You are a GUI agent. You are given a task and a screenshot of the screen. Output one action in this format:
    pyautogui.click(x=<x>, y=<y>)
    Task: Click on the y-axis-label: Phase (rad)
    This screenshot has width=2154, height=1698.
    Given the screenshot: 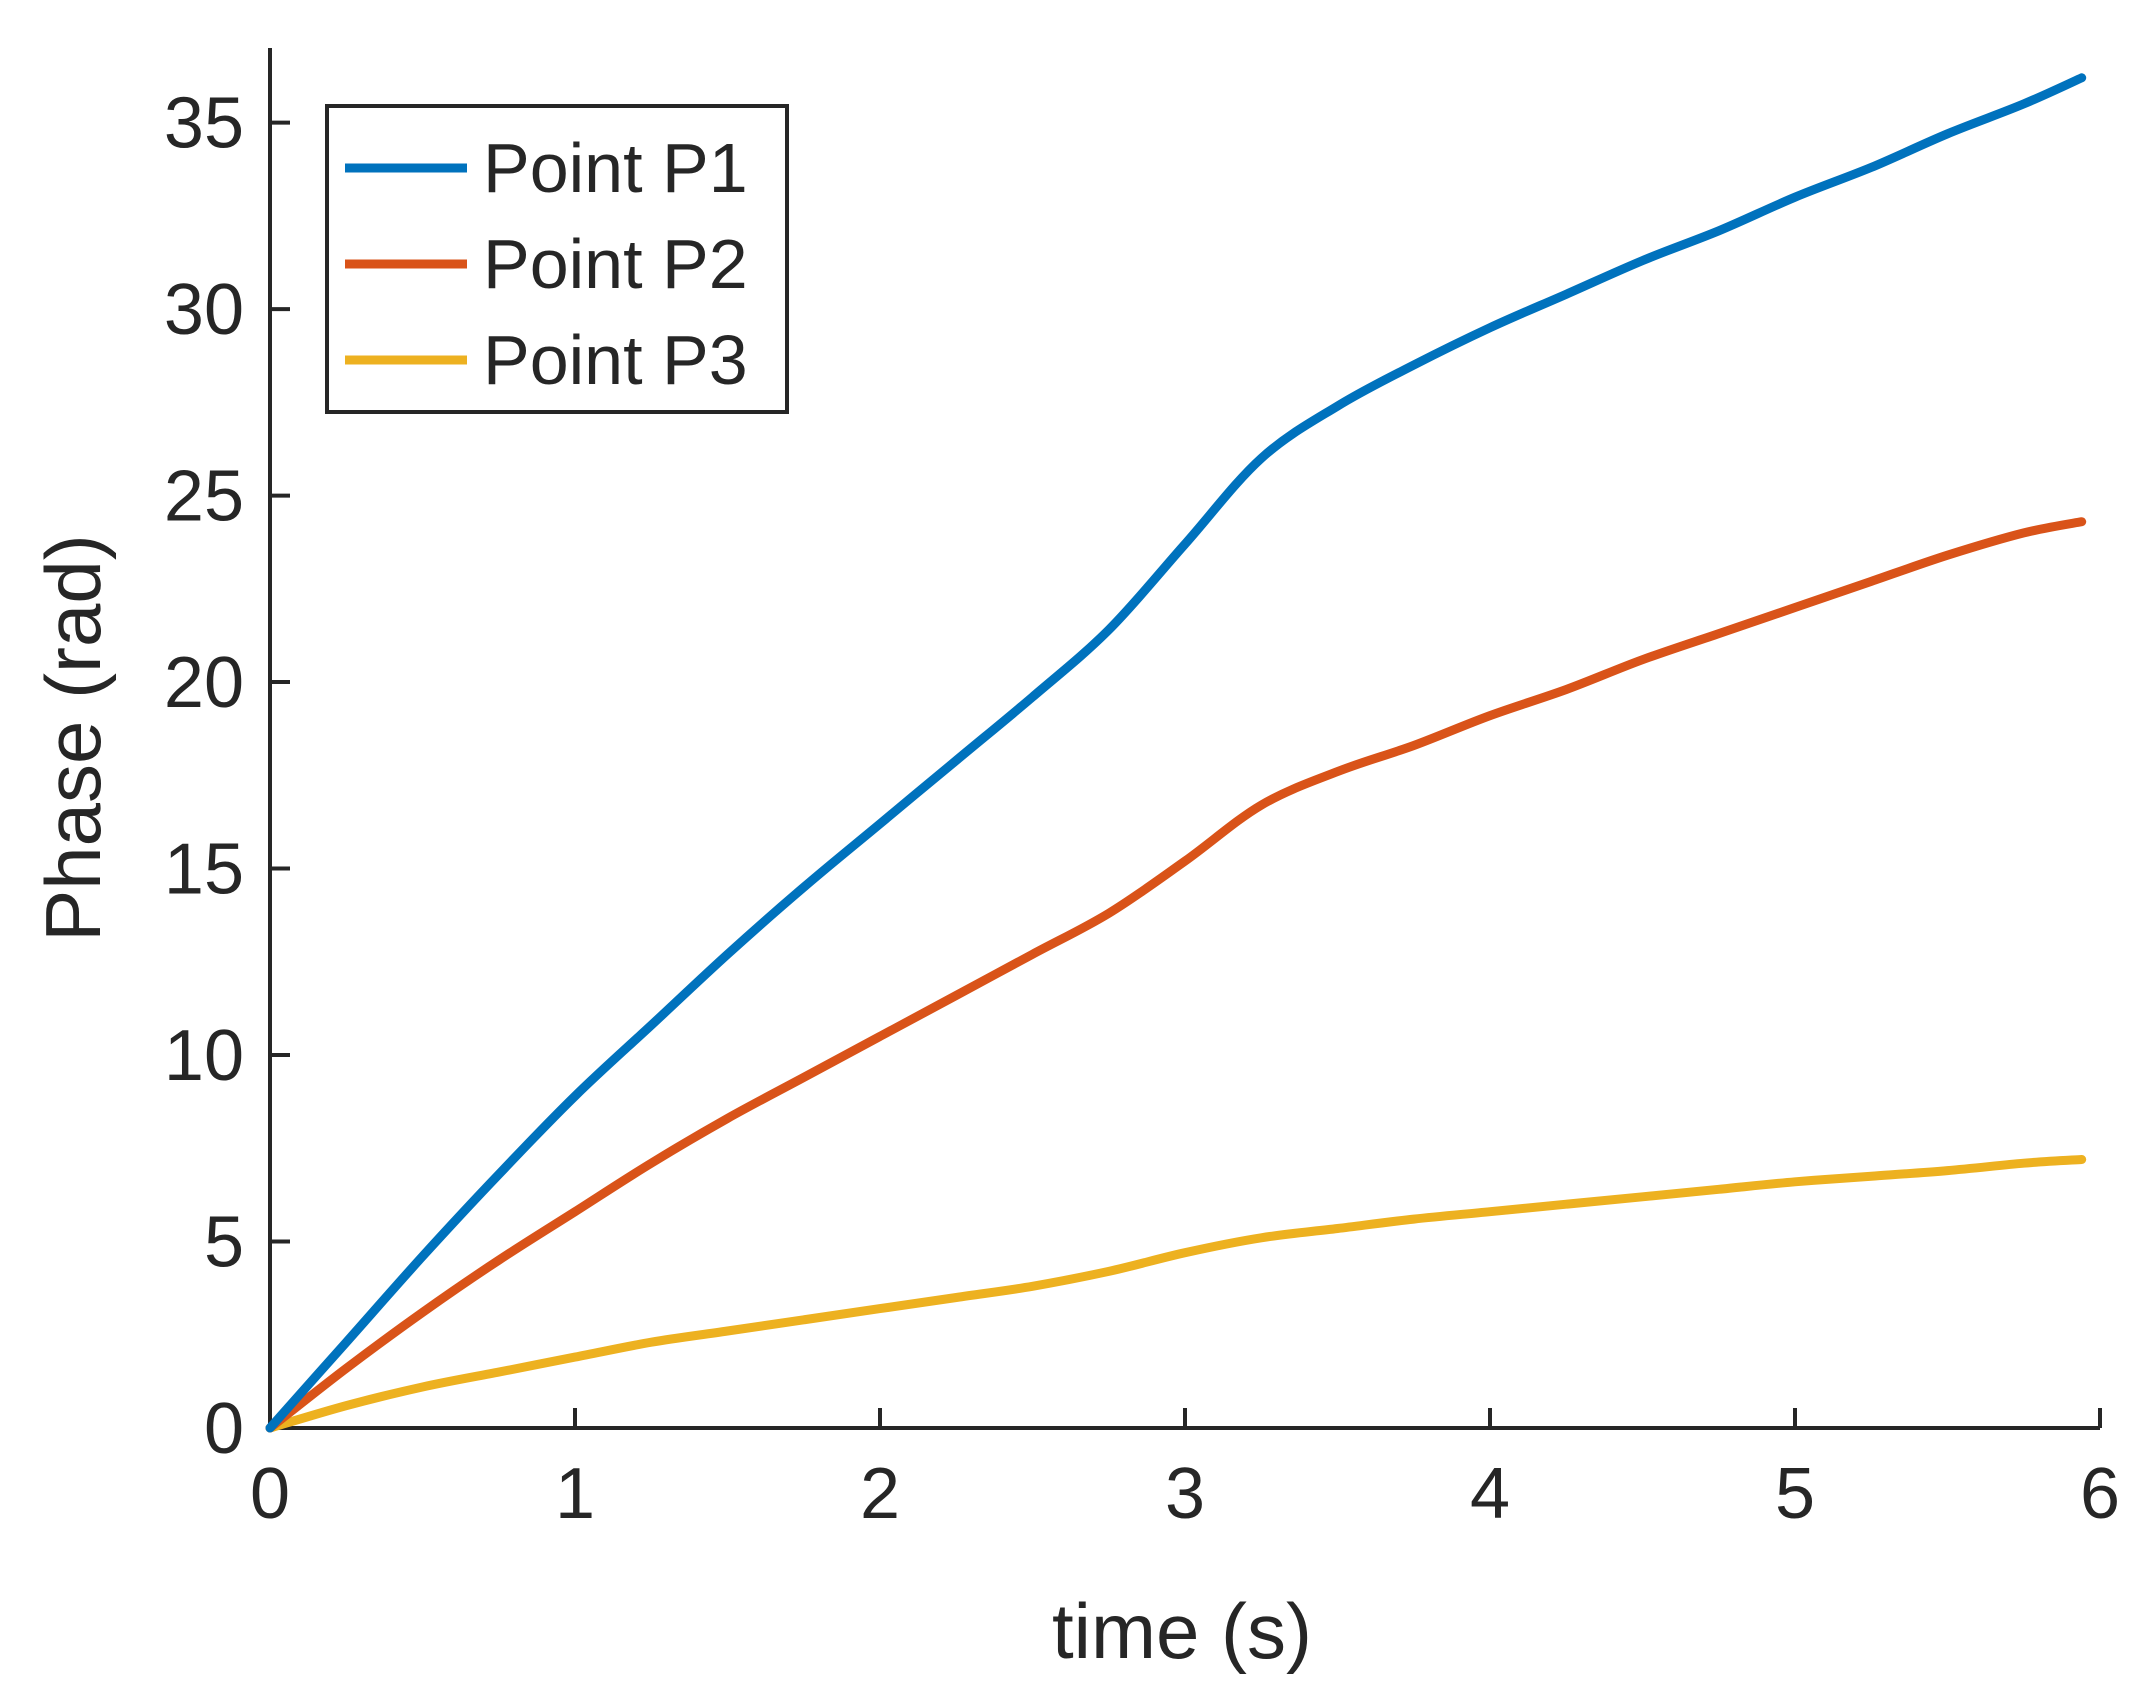 What is the action you would take?
    pyautogui.click(x=73, y=738)
    